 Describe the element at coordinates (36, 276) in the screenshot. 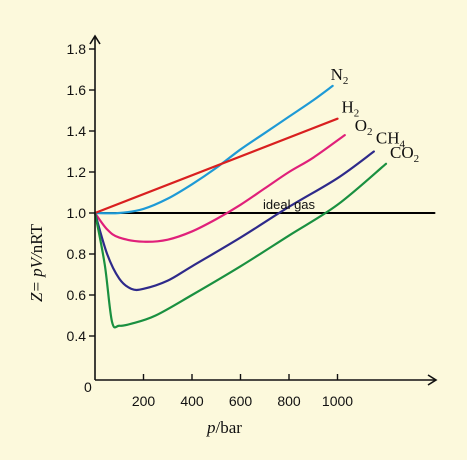

I see `y-axis-title-main: Z= pV/` at that location.